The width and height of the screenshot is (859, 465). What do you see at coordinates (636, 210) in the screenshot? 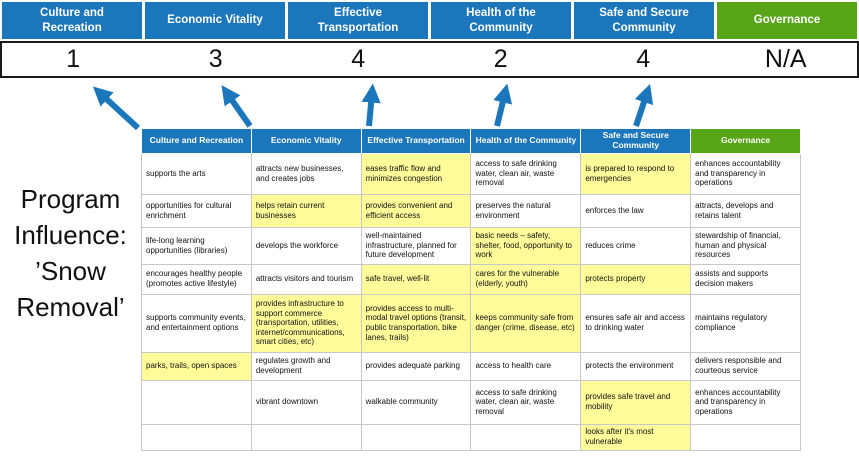
I see `matrix-cell-r1-c4: enforces the law` at bounding box center [636, 210].